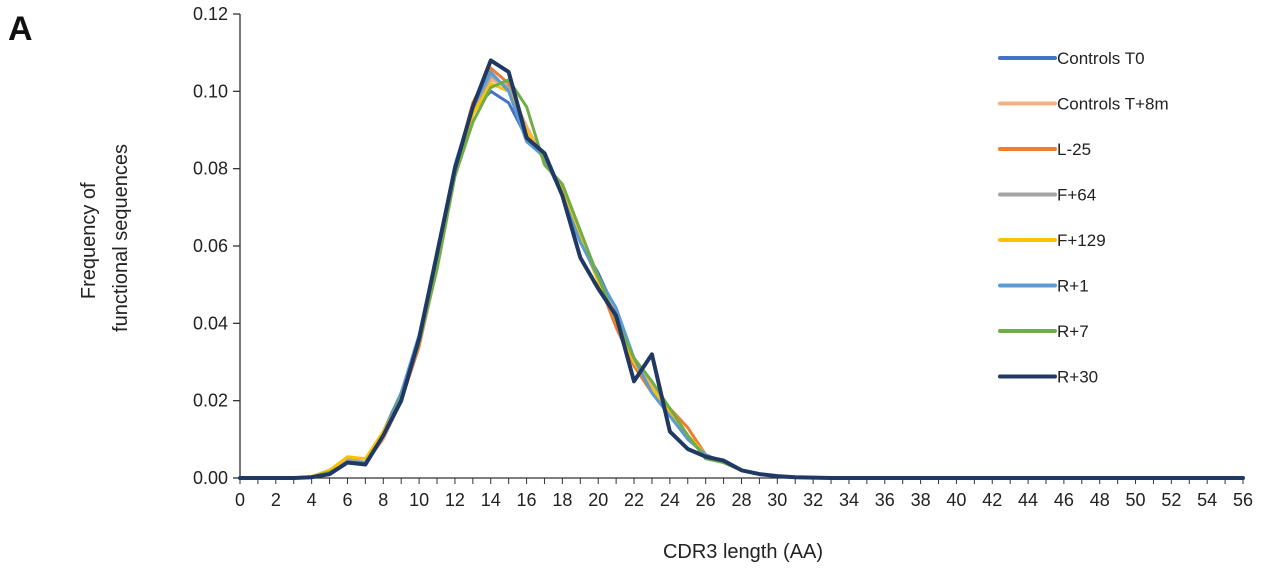 Image resolution: width=1270 pixels, height=573 pixels. What do you see at coordinates (312, 500) in the screenshot?
I see `x-tick-label: 4` at bounding box center [312, 500].